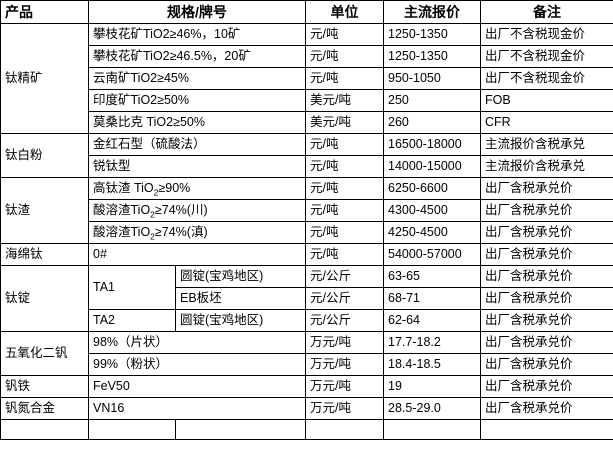 The height and width of the screenshot is (463, 613). What do you see at coordinates (432, 298) in the screenshot?
I see `cell-price: 68-71` at bounding box center [432, 298].